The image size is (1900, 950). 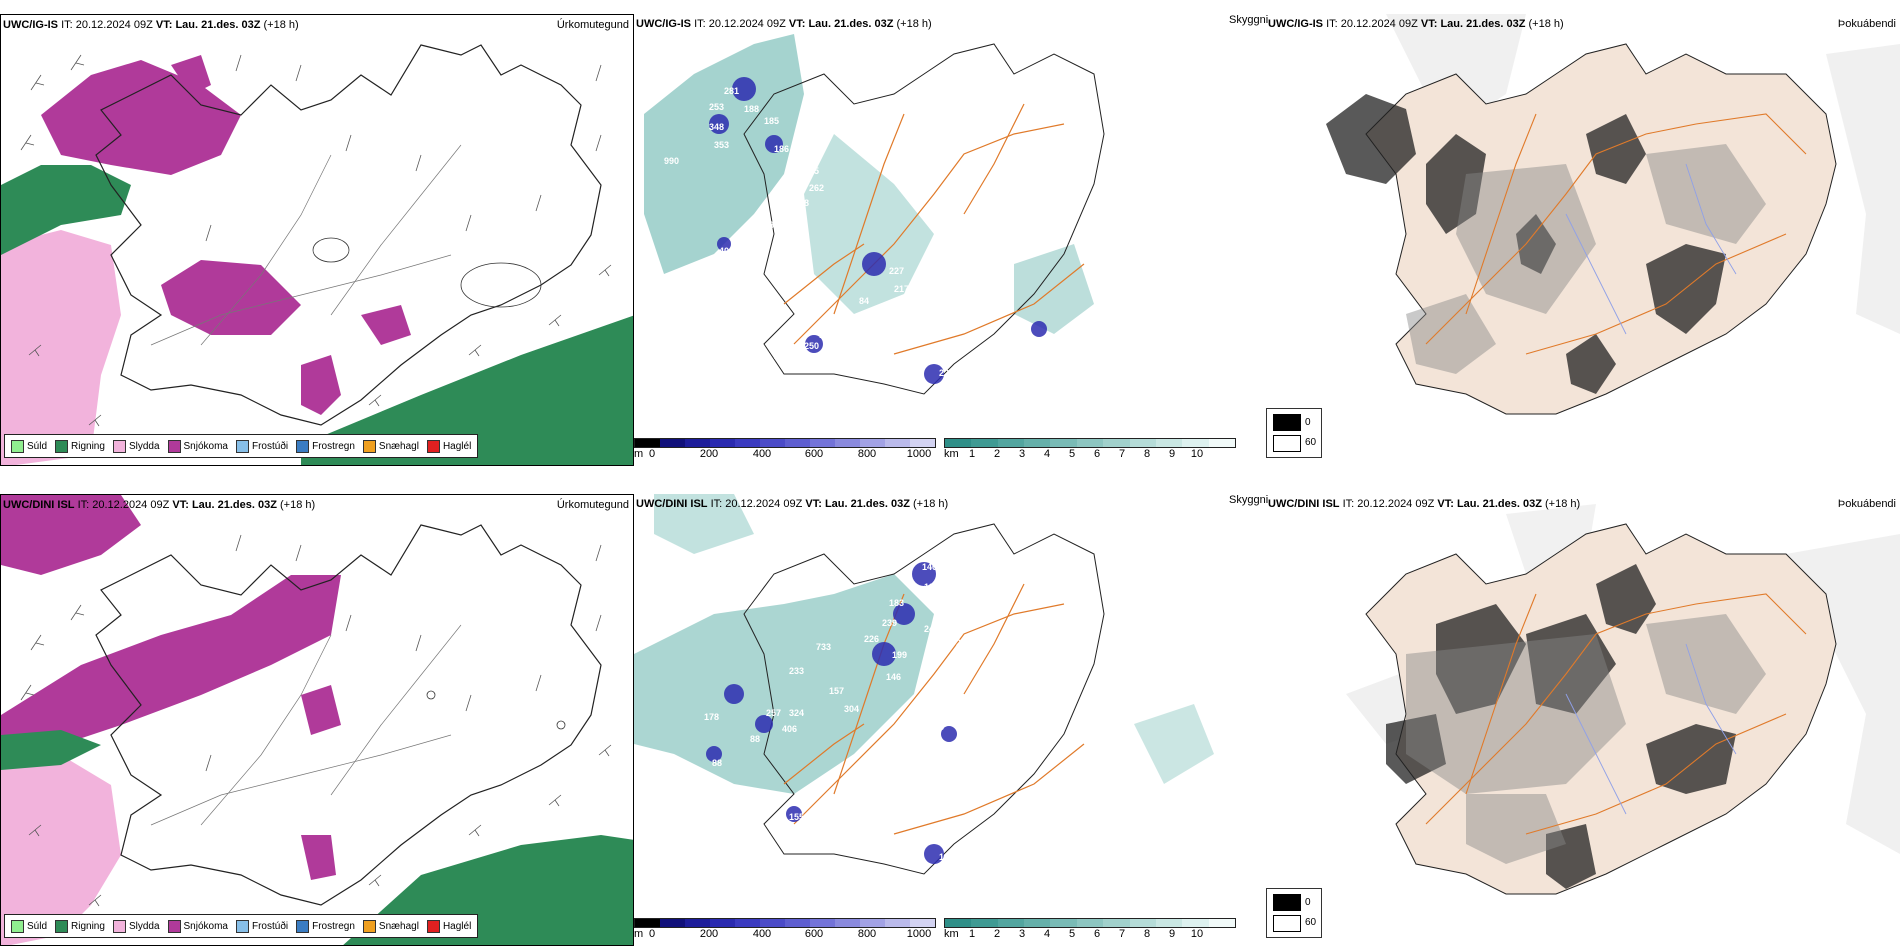 What do you see at coordinates (871, 639) in the screenshot?
I see `svg-text: 226` at bounding box center [871, 639].